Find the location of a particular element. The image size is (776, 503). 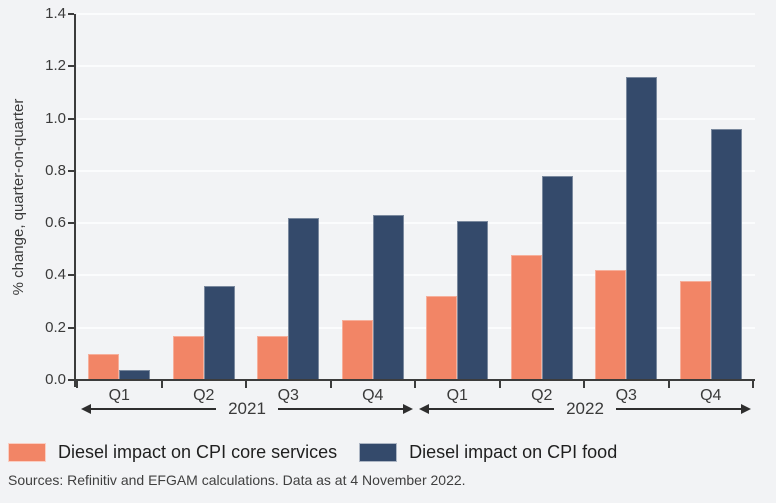

y-tick-label: 0.4 is located at coordinates (55, 275).